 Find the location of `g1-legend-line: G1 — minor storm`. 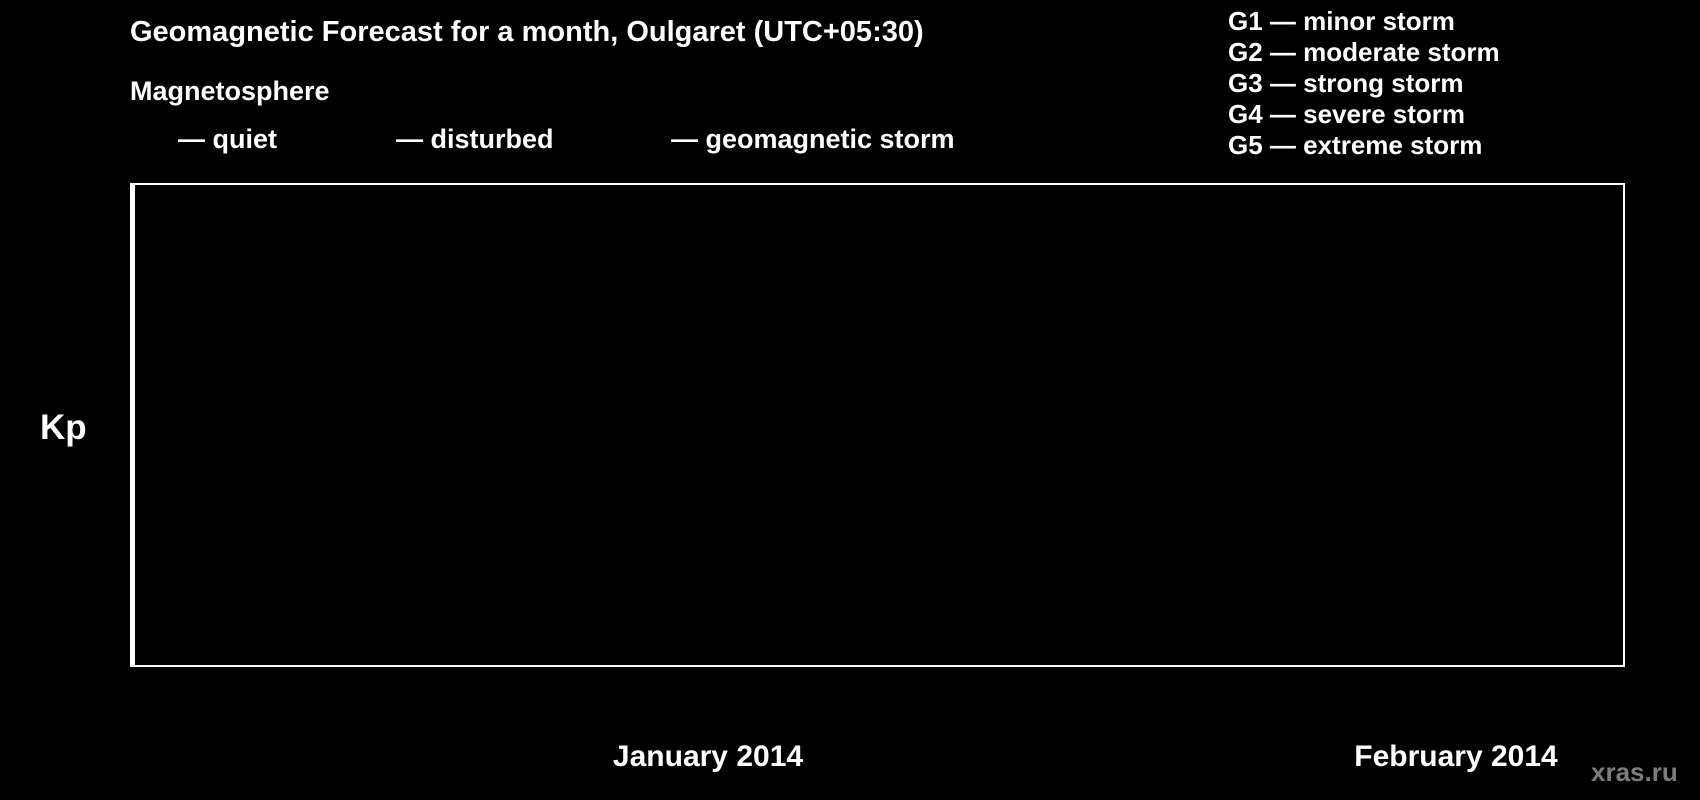

g1-legend-line: G1 — minor storm is located at coordinates (1341, 21).